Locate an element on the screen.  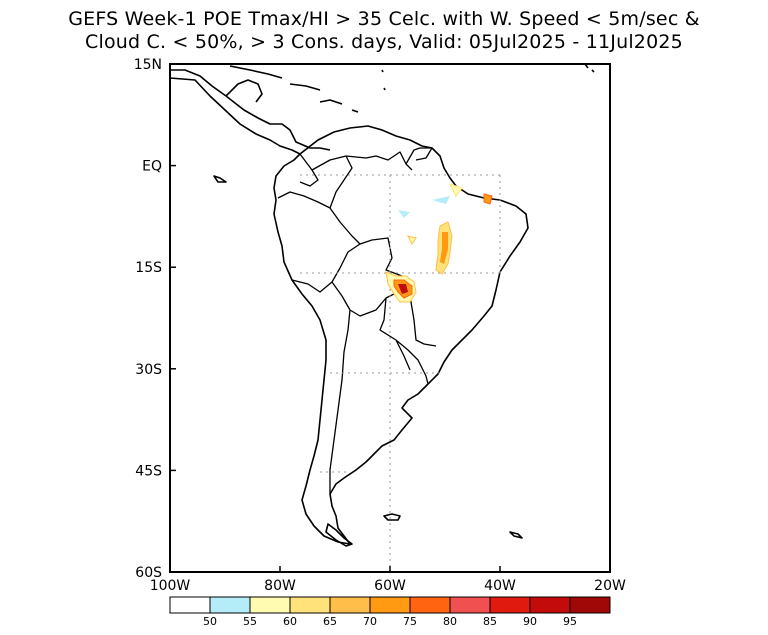
south-georgia is located at coordinates (516, 535).